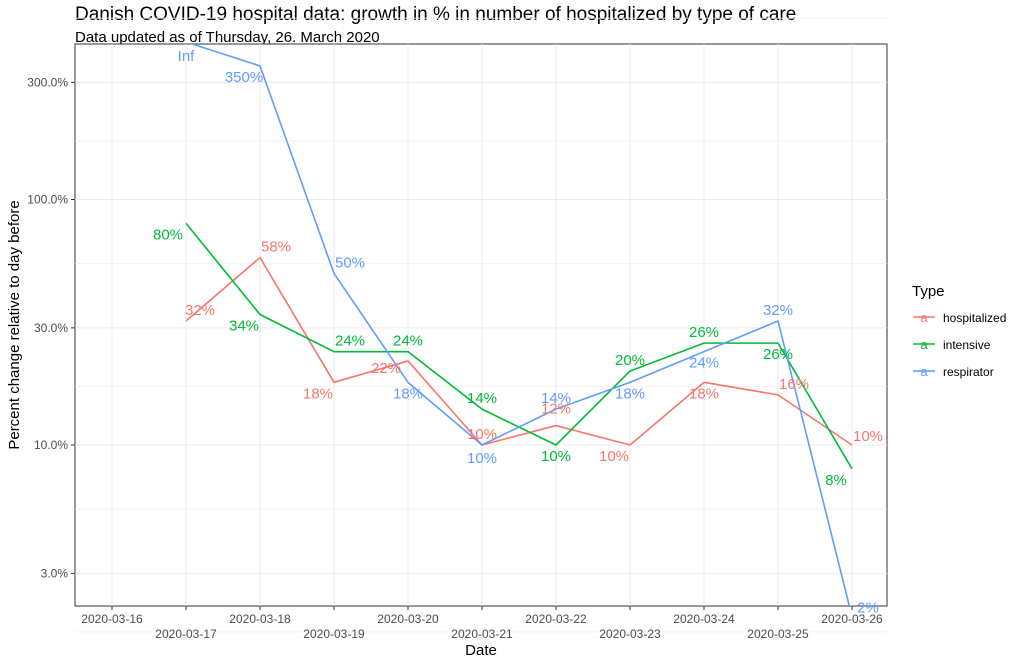  I want to click on data-label-respirator: 14%, so click(556, 398).